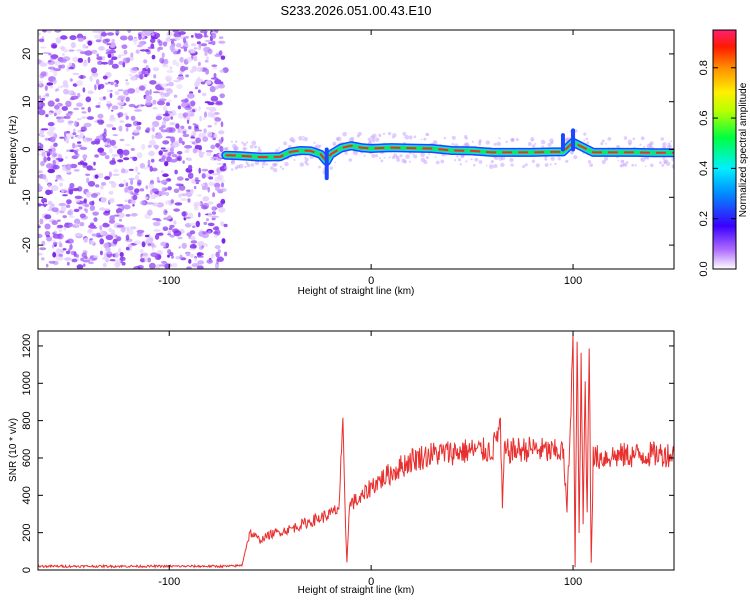  Describe the element at coordinates (133, 149) in the screenshot. I see `noise-region` at that location.